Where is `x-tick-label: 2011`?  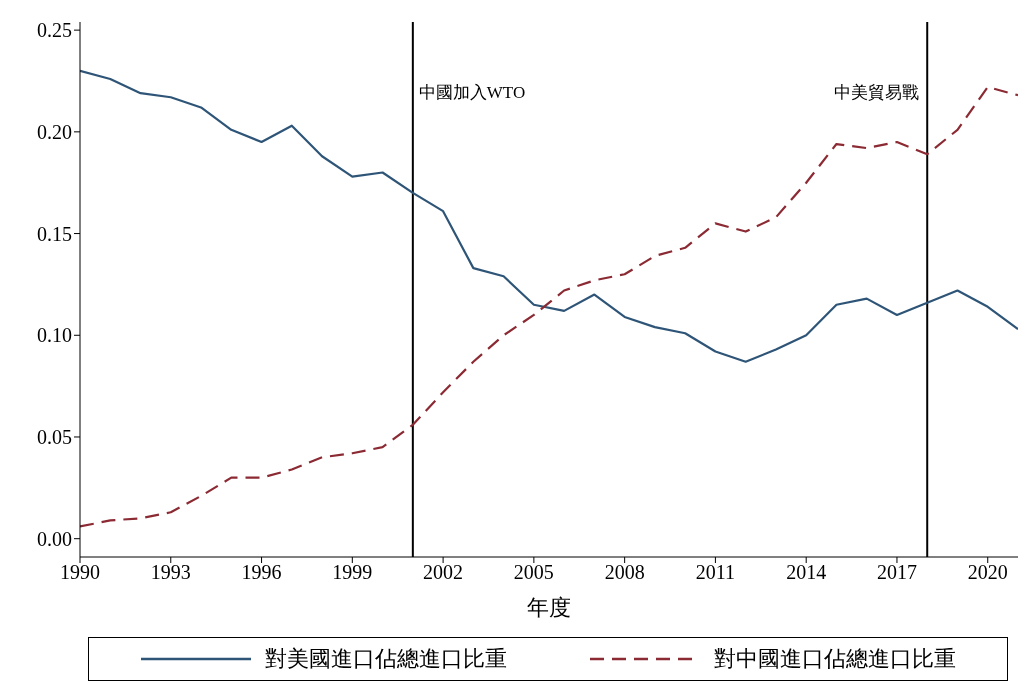 x-tick-label: 2011 is located at coordinates (715, 572).